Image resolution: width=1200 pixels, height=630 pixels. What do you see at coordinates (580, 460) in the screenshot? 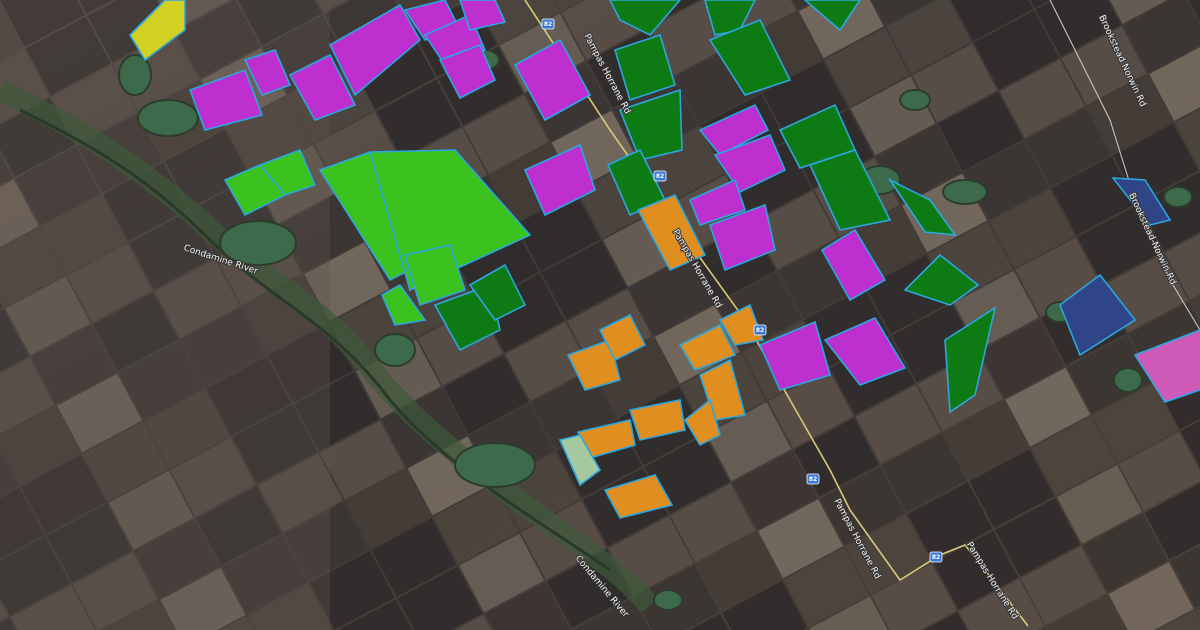
I see `field-pale-green` at bounding box center [580, 460].